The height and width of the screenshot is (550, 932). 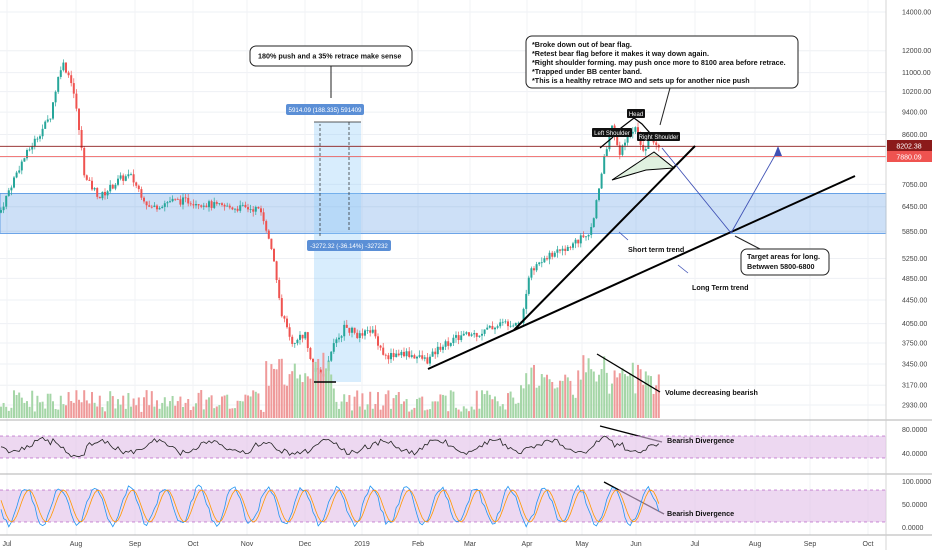 I want to click on price-tick-label: 3450.00, so click(x=914, y=364).